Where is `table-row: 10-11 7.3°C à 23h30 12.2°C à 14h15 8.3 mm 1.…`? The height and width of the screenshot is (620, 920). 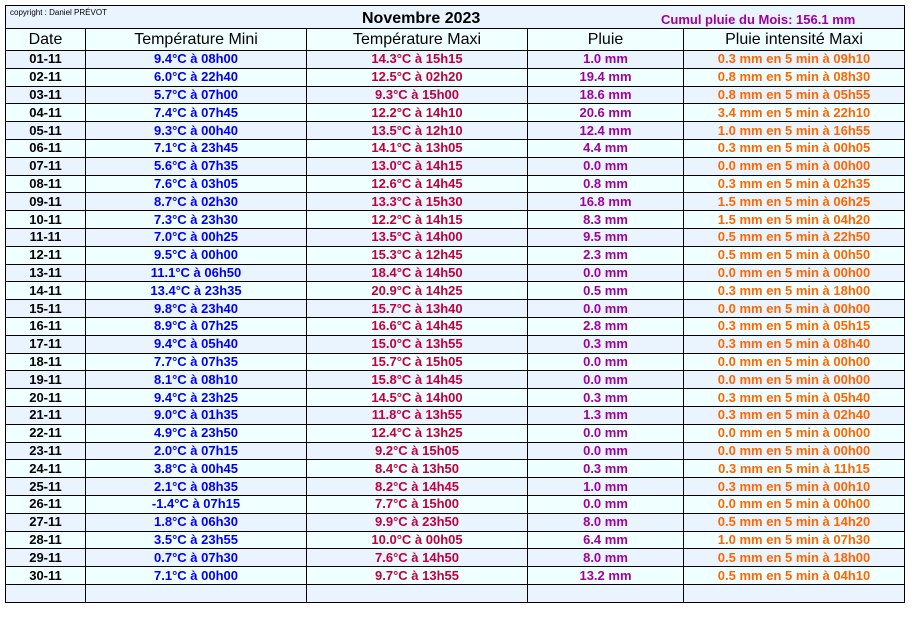 table-row: 10-11 7.3°C à 23h30 12.2°C à 14h15 8.3 mm 1.… is located at coordinates (455, 219).